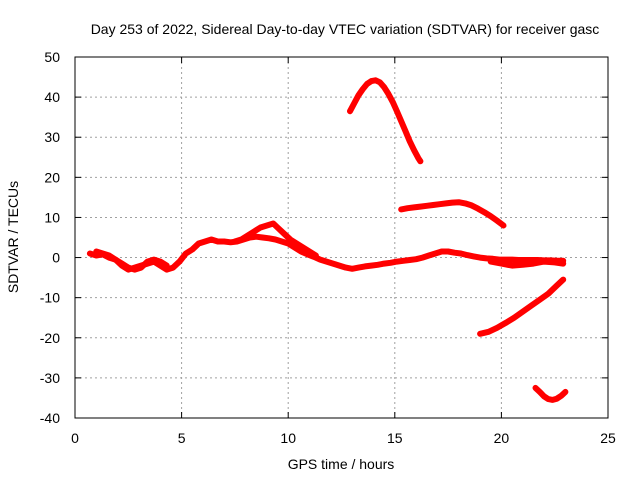 The image size is (640, 480). Describe the element at coordinates (56, 258) in the screenshot. I see `y-tick-label: 0` at that location.